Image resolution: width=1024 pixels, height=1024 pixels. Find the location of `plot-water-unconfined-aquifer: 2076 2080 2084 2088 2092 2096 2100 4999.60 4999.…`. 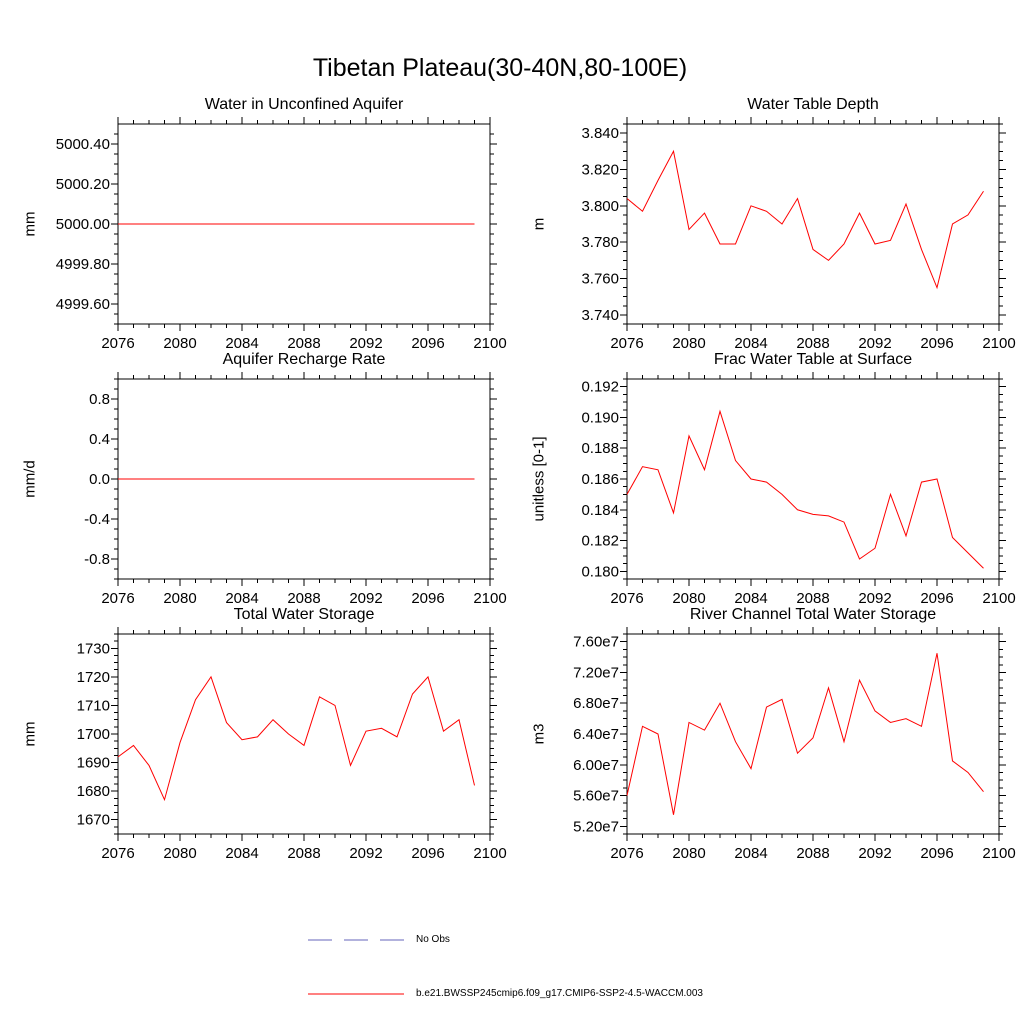

plot-water-unconfined-aquifer: 2076 2080 2084 2088 2092 2096 2100 4999.60 4999.… is located at coordinates (281, 234).